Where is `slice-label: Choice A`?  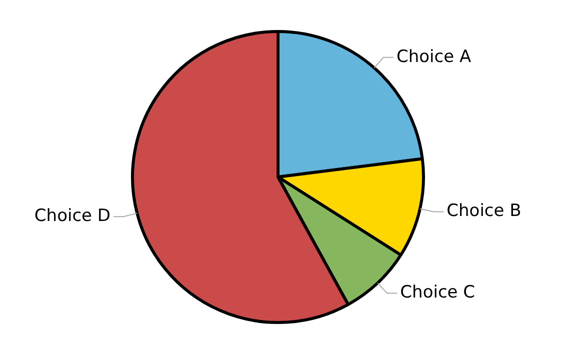 slice-label: Choice A is located at coordinates (434, 56).